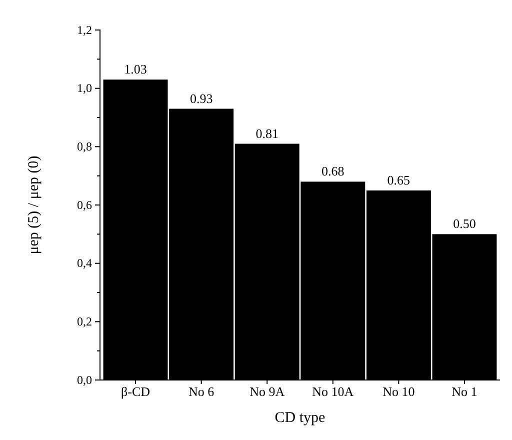 Image resolution: width=512 pixels, height=440 pixels. Describe the element at coordinates (300, 418) in the screenshot. I see `x-axis-title: CD type` at that location.